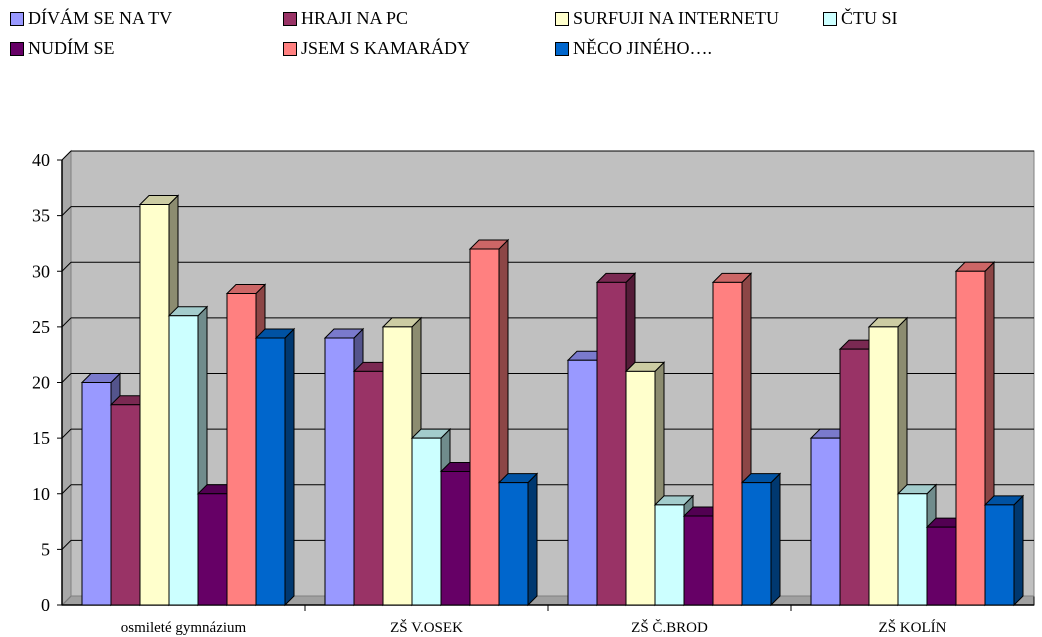  What do you see at coordinates (41, 216) in the screenshot?
I see `y-tick-label: 35` at bounding box center [41, 216].